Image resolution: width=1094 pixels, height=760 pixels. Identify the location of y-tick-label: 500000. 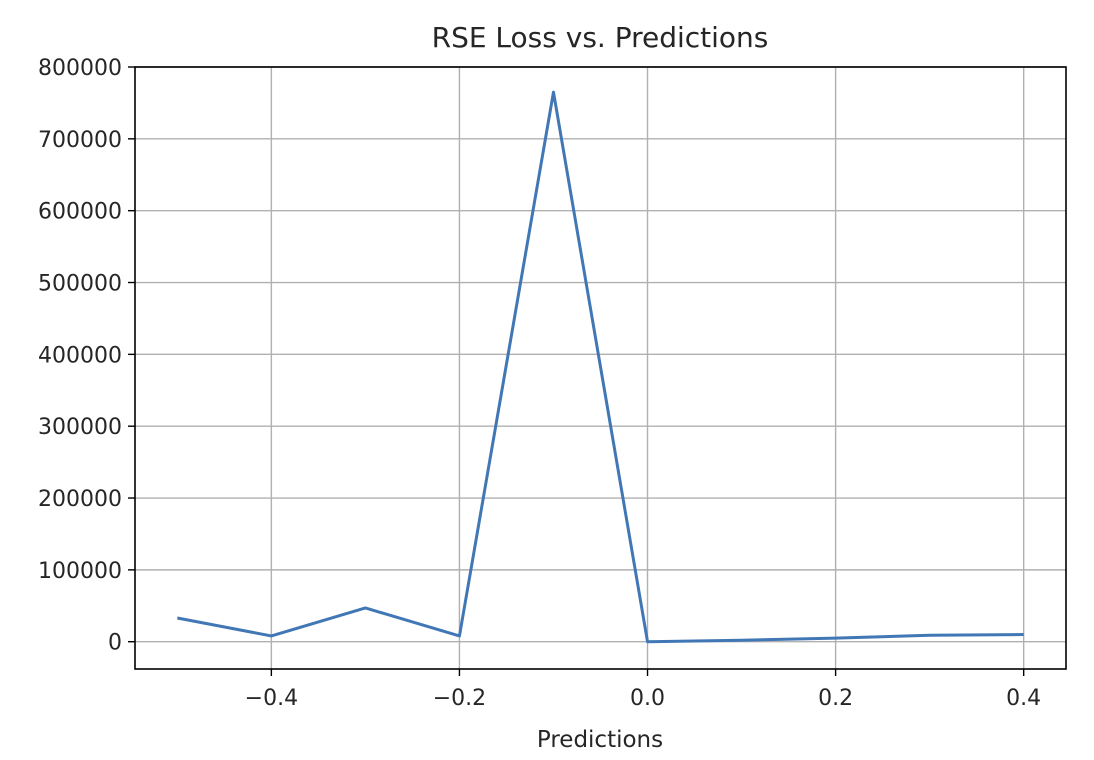
(80, 284).